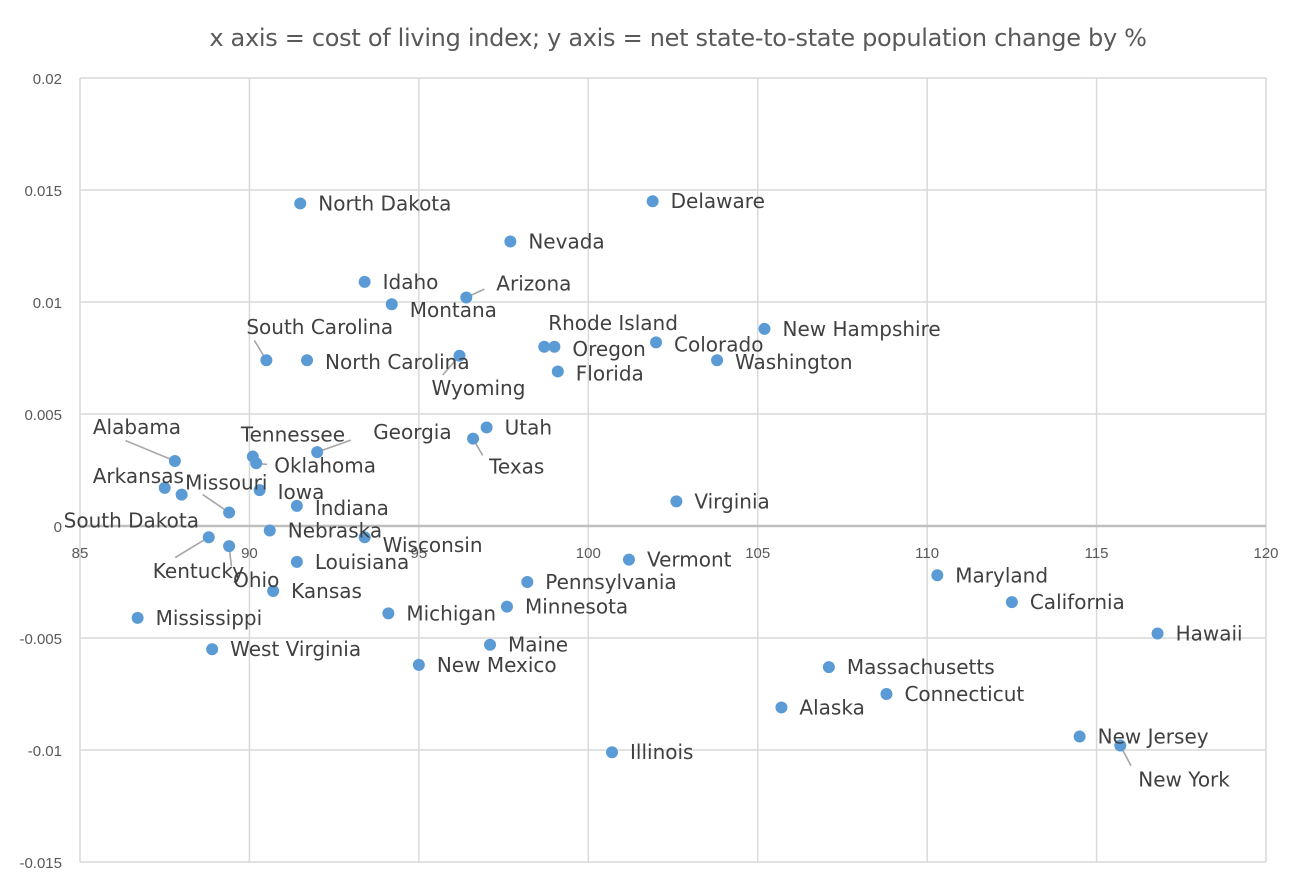  I want to click on data-label: Virginia, so click(731, 501).